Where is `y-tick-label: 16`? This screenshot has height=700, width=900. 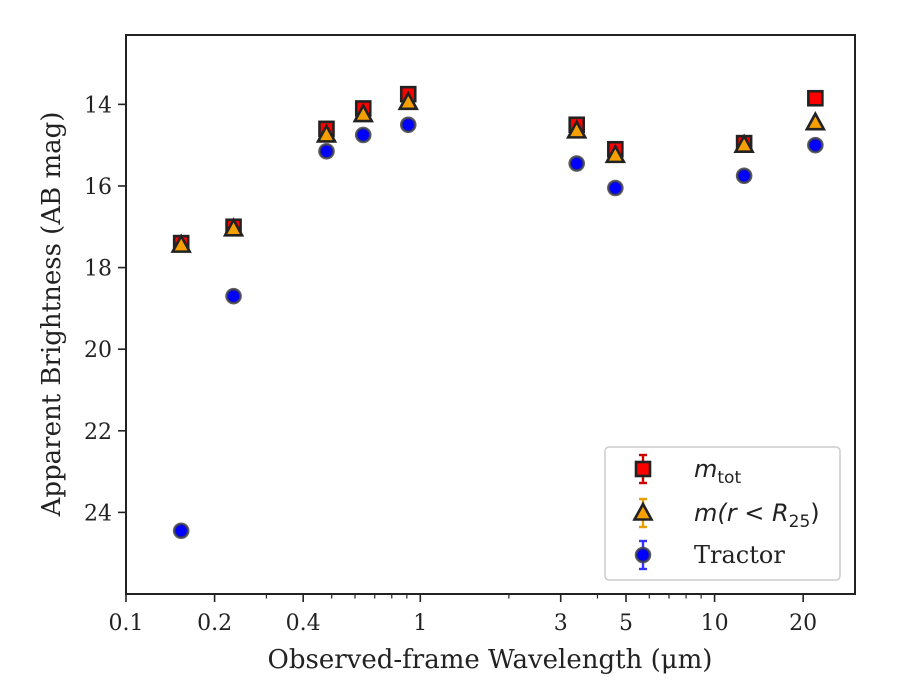
y-tick-label: 16 is located at coordinates (98, 187).